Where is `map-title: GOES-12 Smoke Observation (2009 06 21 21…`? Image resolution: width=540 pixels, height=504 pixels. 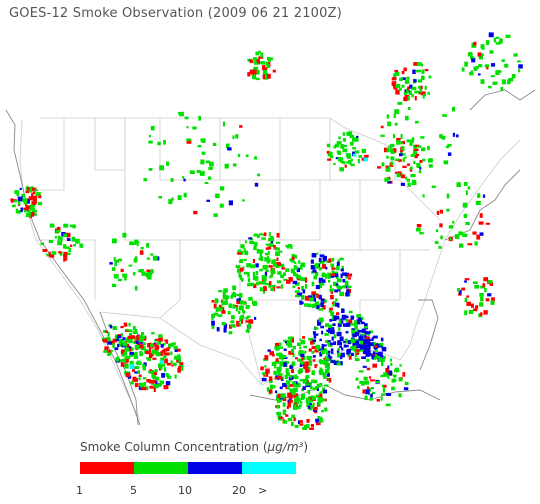
map-title: GOES-12 Smoke Observation (2009 06 21 21… is located at coordinates (175, 13).